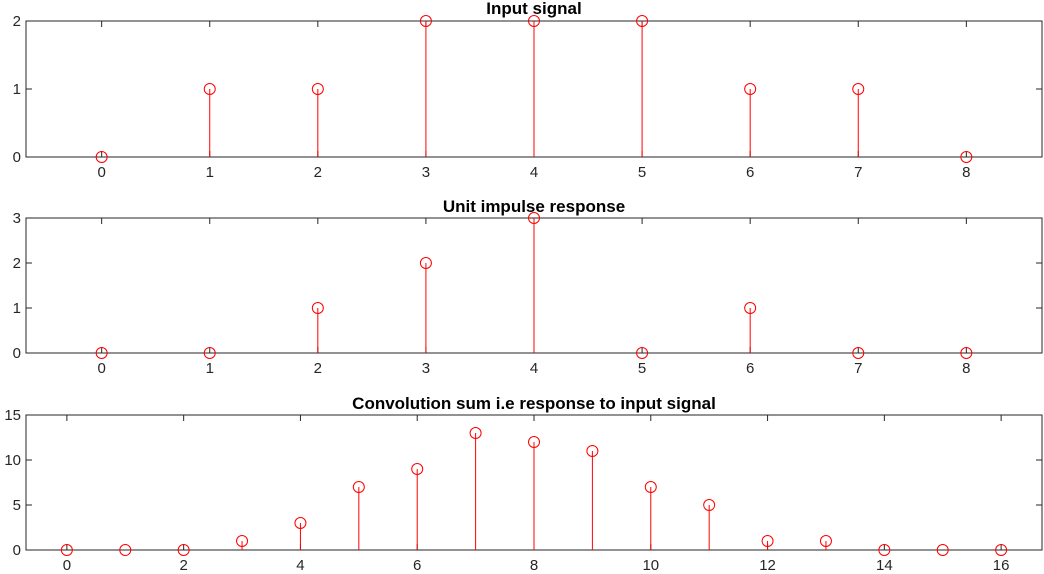 The image size is (1044, 574). Describe the element at coordinates (884, 565) in the screenshot. I see `x-tick-label: 14` at that location.